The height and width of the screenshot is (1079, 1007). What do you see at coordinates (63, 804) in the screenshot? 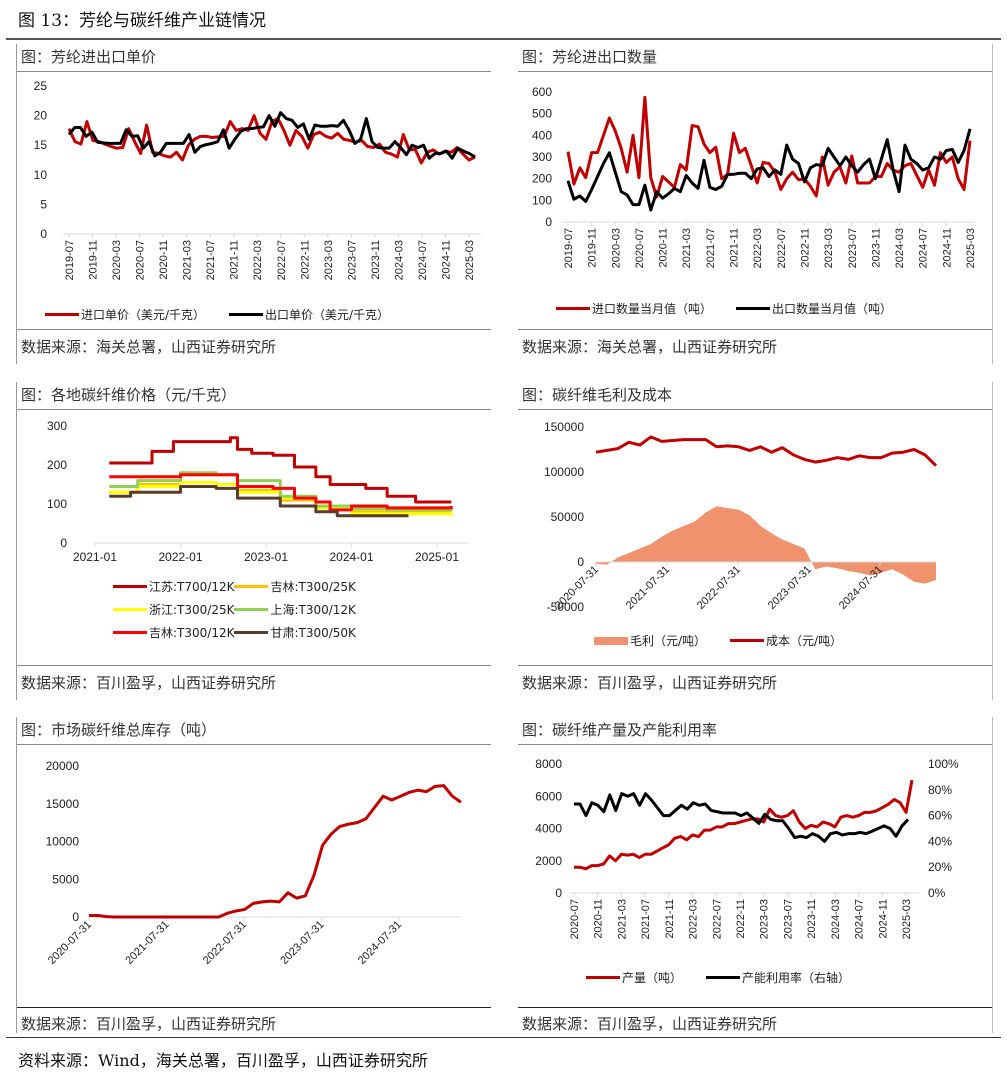
I see `svg-text: 15000` at bounding box center [63, 804].